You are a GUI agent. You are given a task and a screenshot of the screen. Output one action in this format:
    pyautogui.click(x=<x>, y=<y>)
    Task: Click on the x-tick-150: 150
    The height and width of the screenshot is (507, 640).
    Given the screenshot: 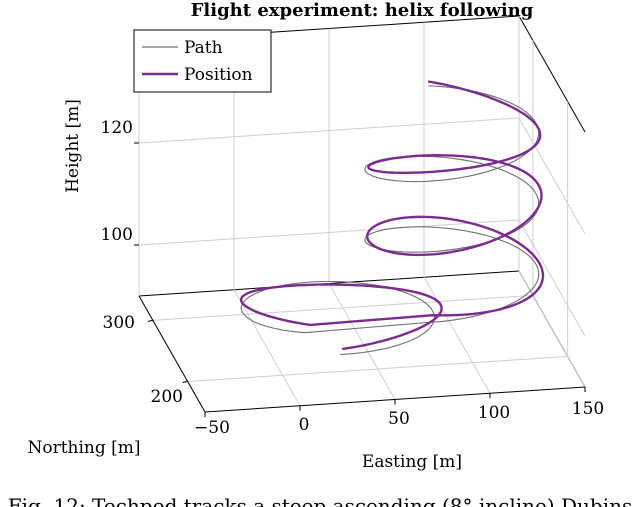 What is the action you would take?
    pyautogui.click(x=588, y=409)
    